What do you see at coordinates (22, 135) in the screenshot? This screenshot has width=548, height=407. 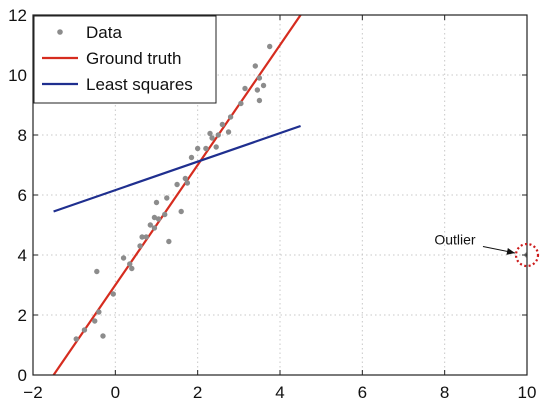 I see `y-tick-label: 8` at bounding box center [22, 135].